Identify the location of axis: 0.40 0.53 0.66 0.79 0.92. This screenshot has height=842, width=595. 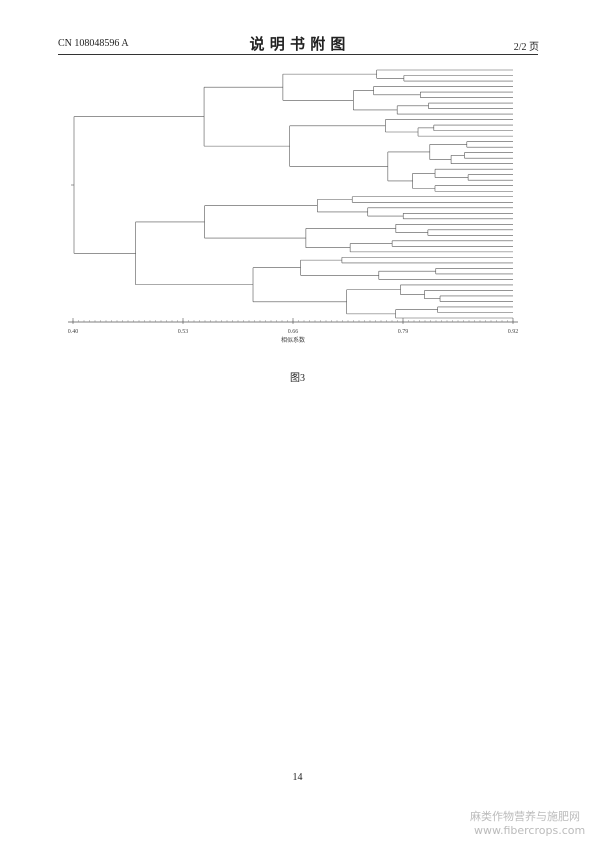
(293, 326).